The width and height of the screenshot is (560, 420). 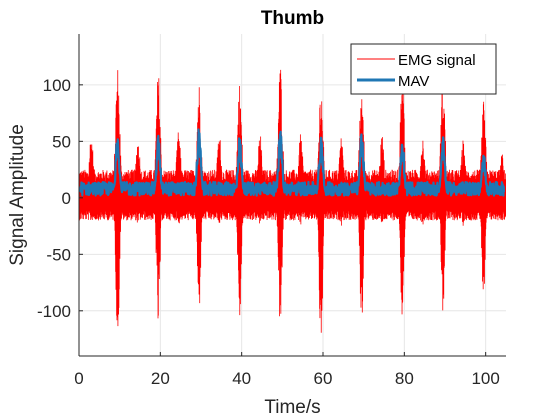 I want to click on x-axis-label: Time/s, so click(x=292, y=407).